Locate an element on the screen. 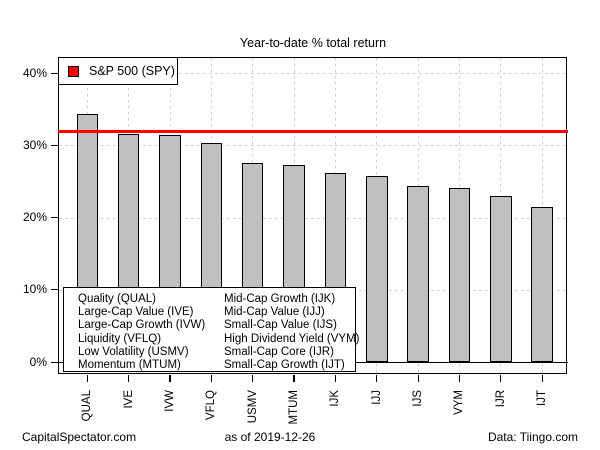 This screenshot has width=600, height=450. footer-data-credit: Data: Tiingo.com is located at coordinates (532, 437).